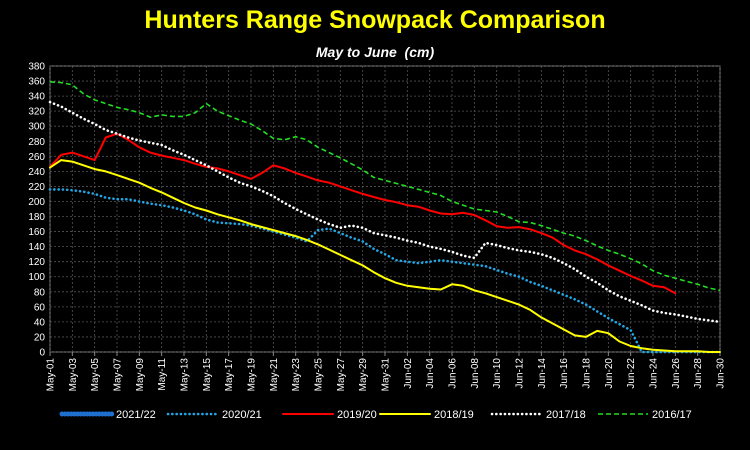 This screenshot has height=450, width=750. I want to click on chart-subtitle: May to June (cm), so click(375, 52).